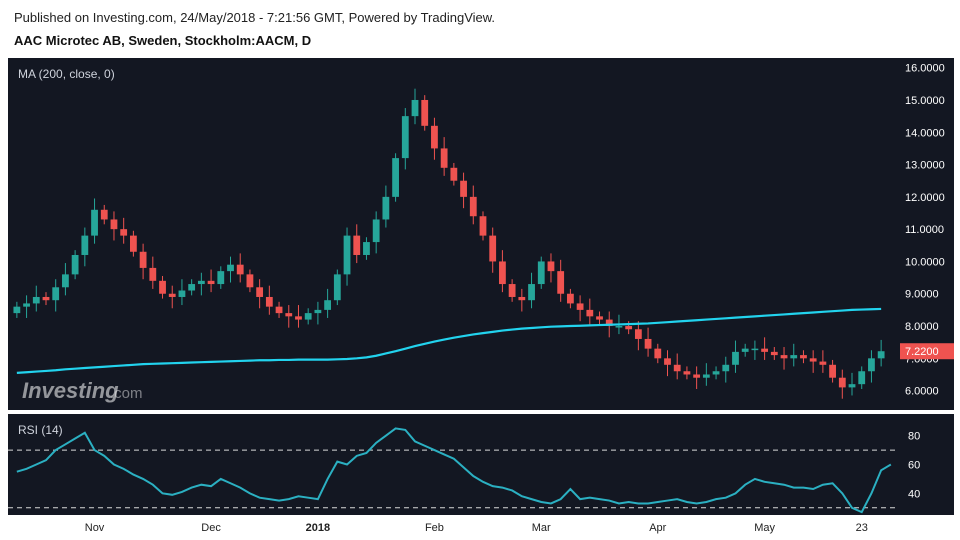 The width and height of the screenshot is (960, 540). I want to click on last-price-label: 7.2200, so click(922, 352).